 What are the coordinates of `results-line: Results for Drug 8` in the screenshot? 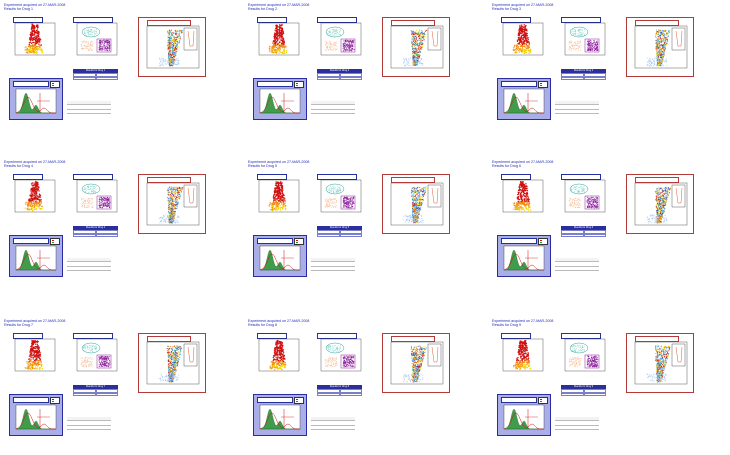 It's located at (278, 325).